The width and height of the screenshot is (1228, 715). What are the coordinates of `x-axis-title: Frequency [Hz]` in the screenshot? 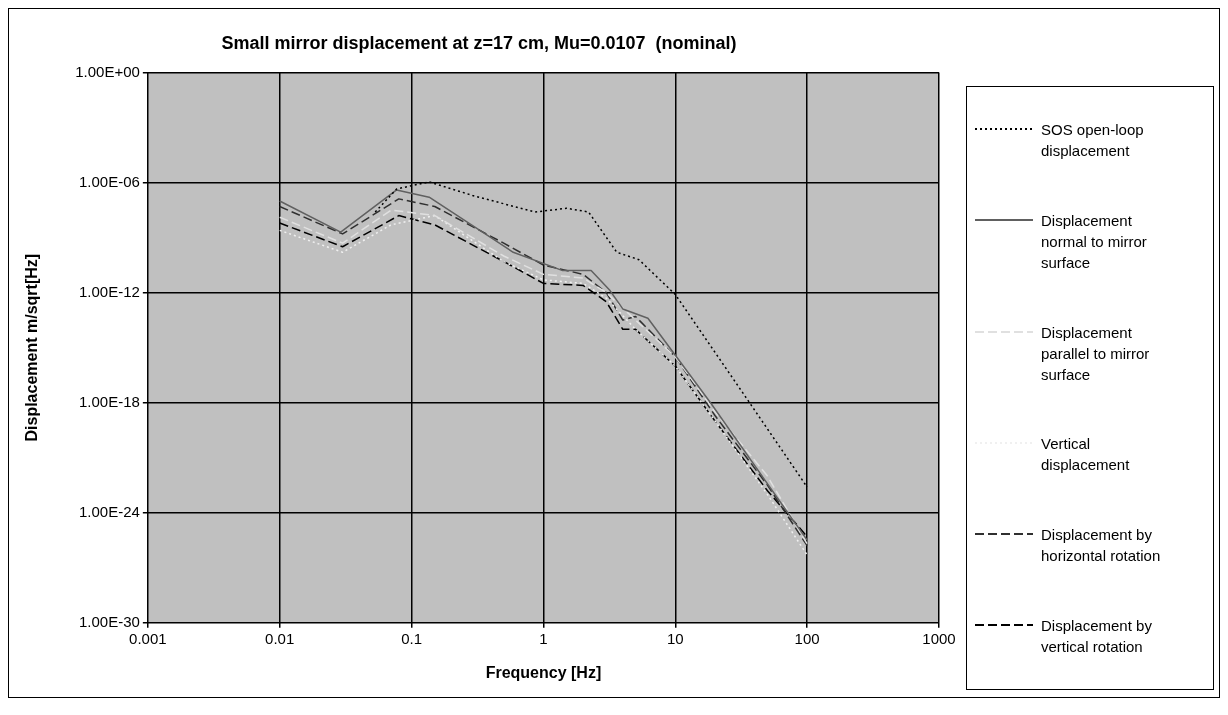 It's located at (543, 672).